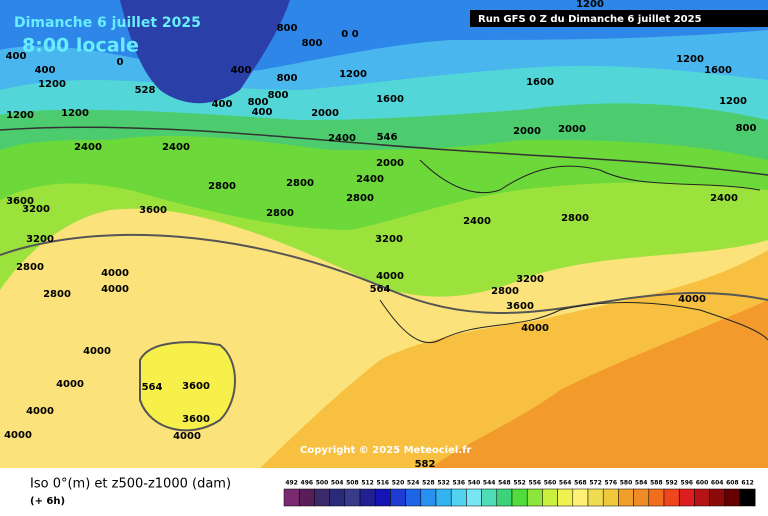 Image resolution: width=768 pixels, height=516 pixels. Describe the element at coordinates (580, 483) in the screenshot. I see `legend-value: 568` at that location.